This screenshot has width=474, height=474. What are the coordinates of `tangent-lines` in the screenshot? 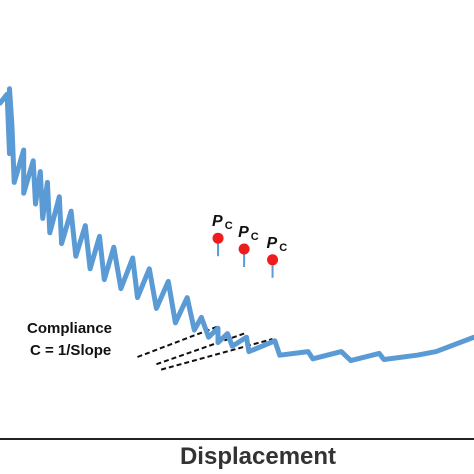 It's located at (205, 348).